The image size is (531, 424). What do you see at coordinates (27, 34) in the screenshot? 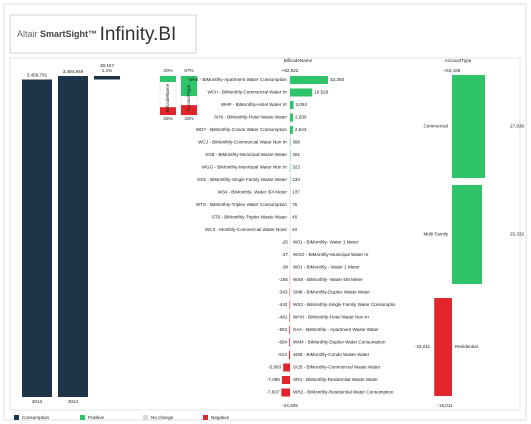
I see `brand: Altair` at bounding box center [27, 34].